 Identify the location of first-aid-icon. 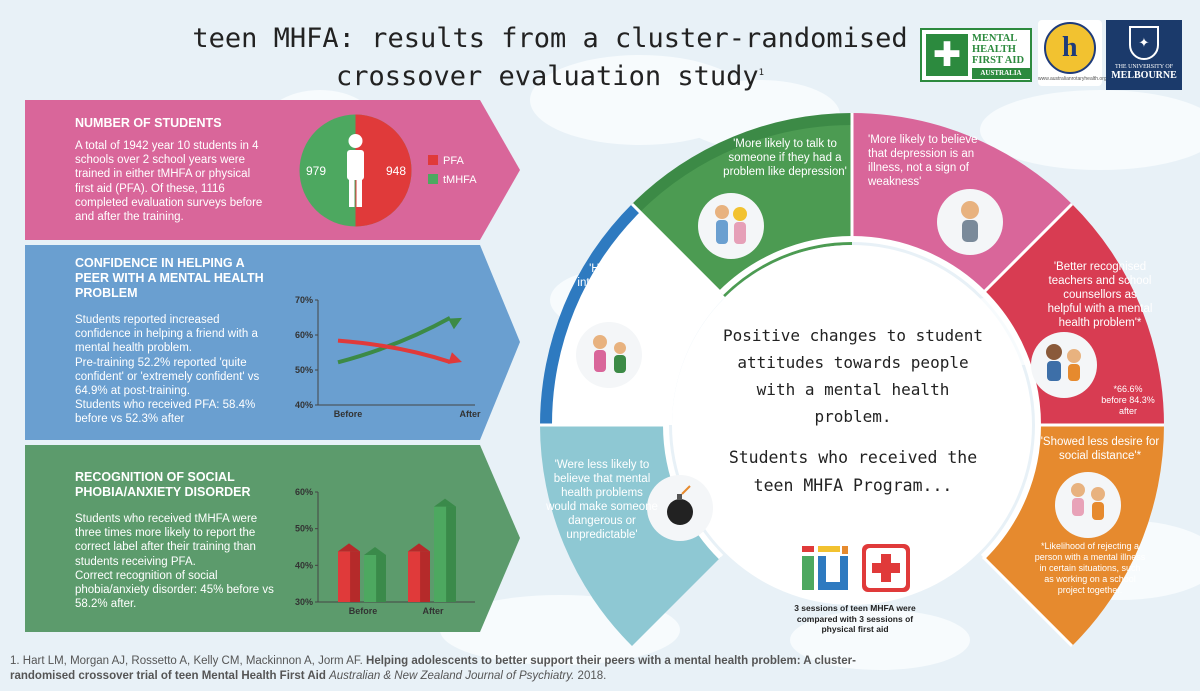
(886, 568).